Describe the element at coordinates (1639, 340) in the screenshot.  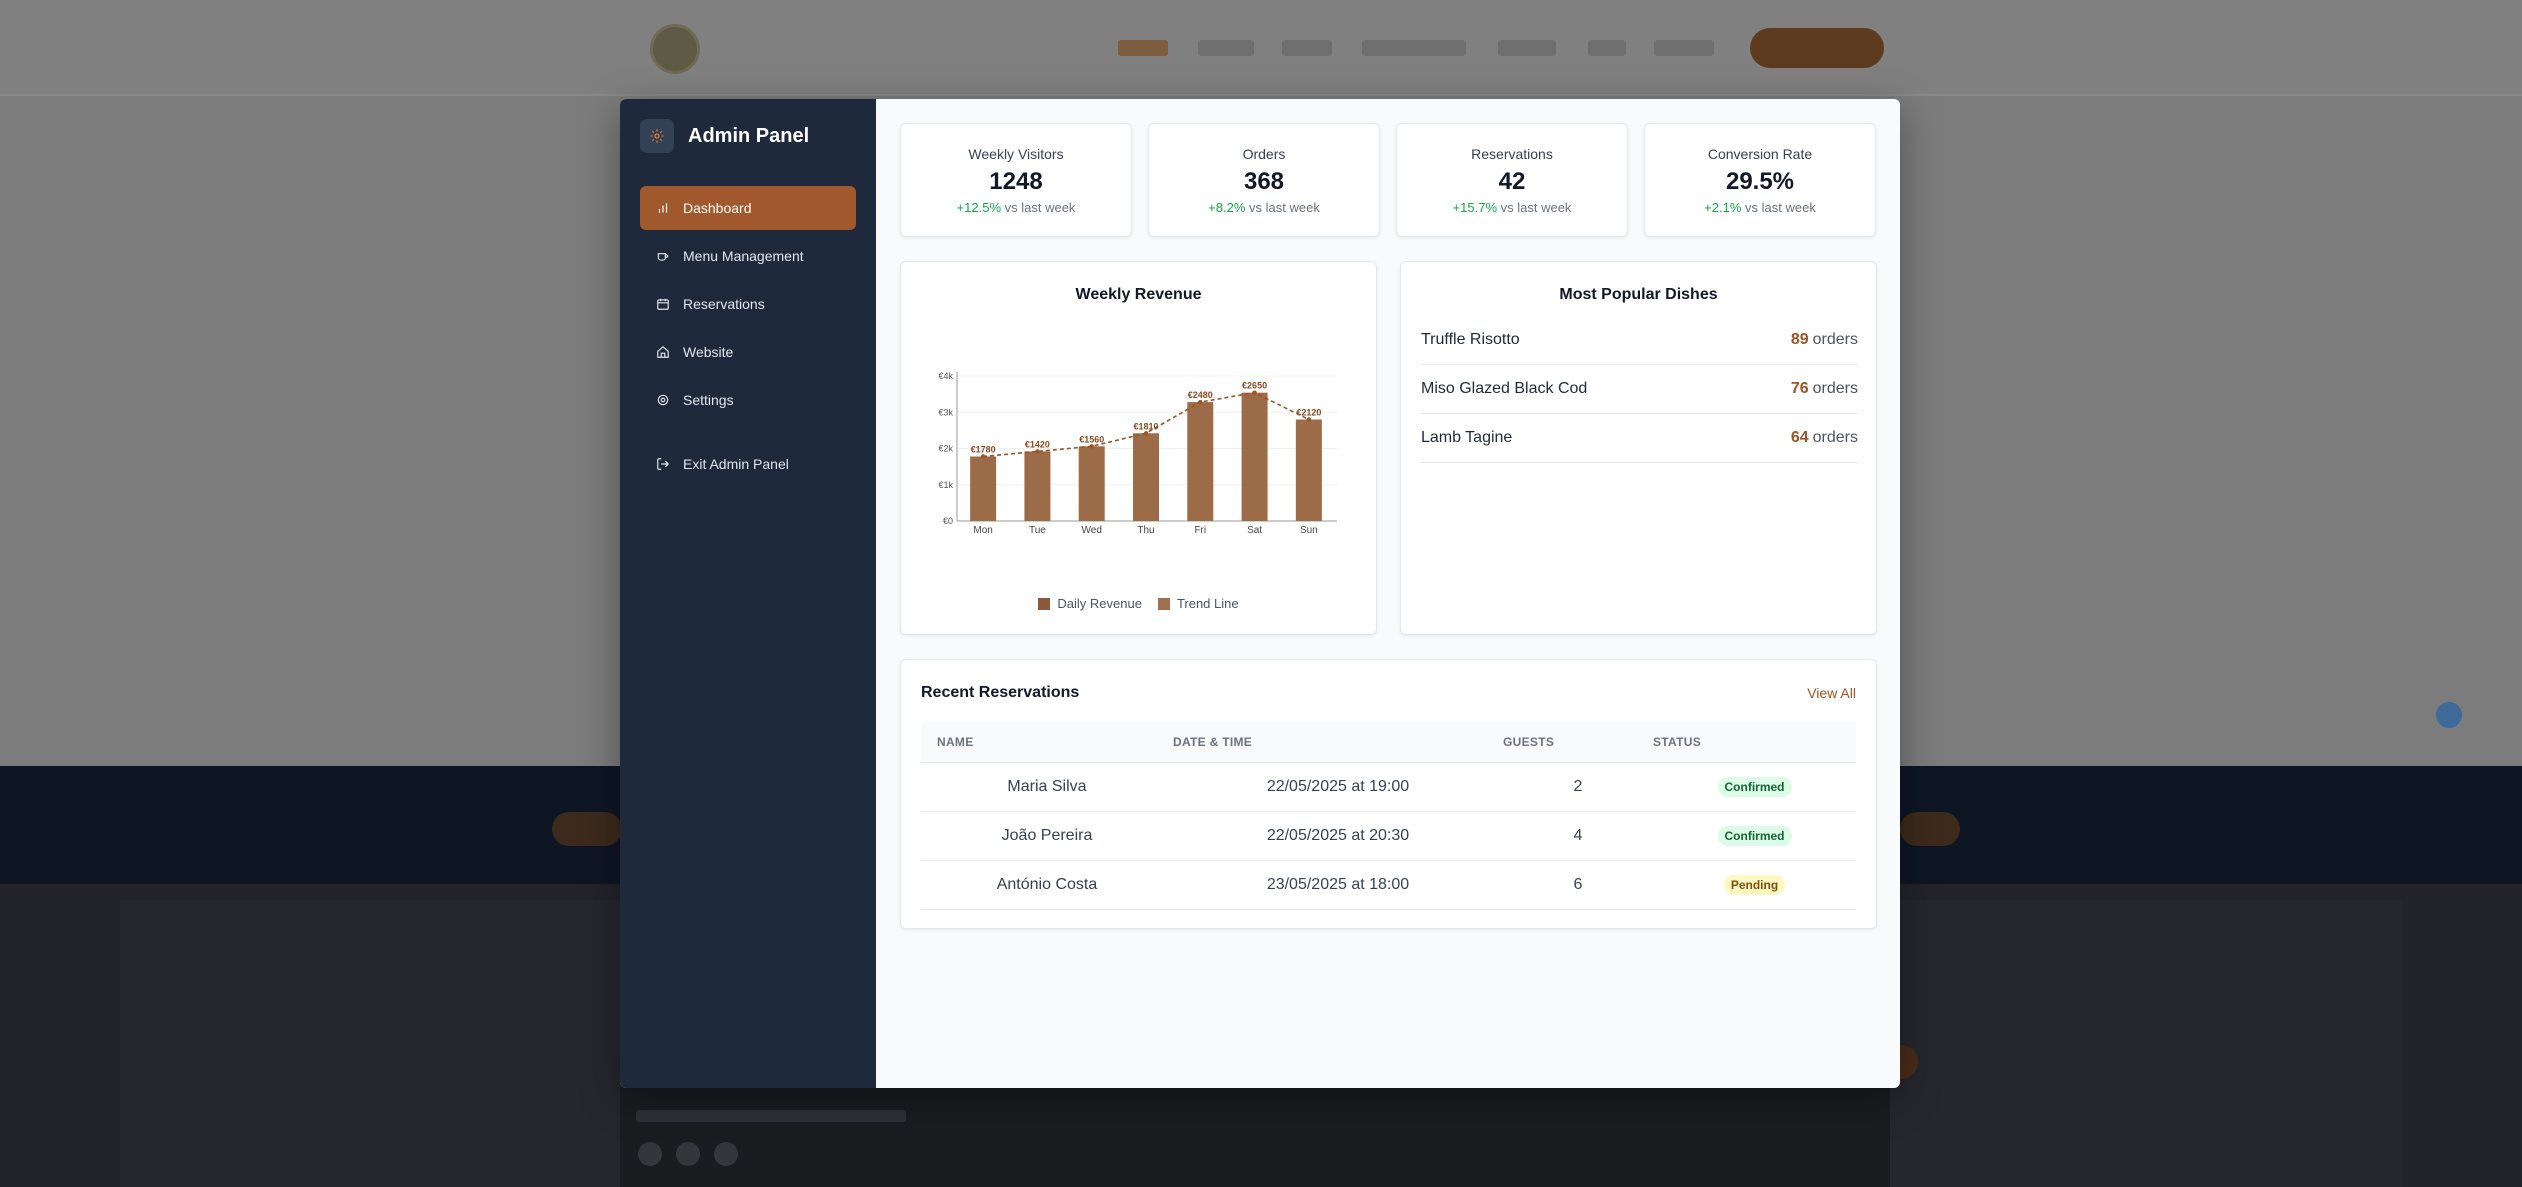
I see `list-item: Truffle Risotto 89 orders` at that location.